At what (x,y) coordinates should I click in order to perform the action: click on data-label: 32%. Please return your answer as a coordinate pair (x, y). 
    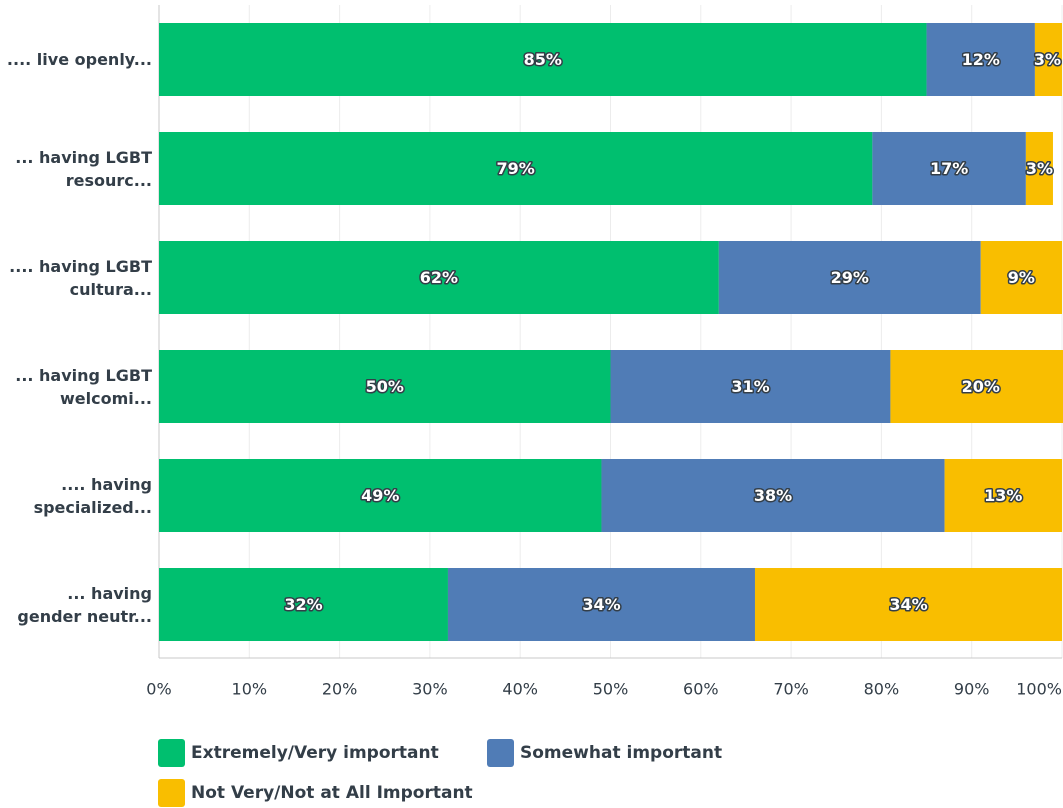
    Looking at the image, I should click on (303, 604).